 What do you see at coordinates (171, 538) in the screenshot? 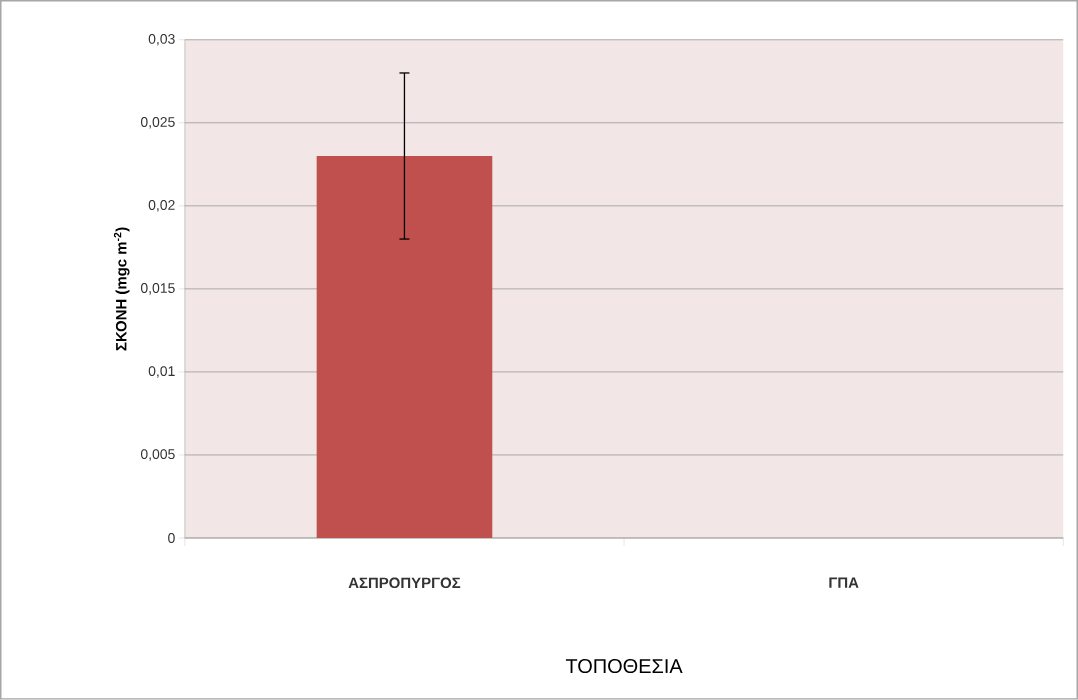
I see `y-tick-label: 0` at bounding box center [171, 538].